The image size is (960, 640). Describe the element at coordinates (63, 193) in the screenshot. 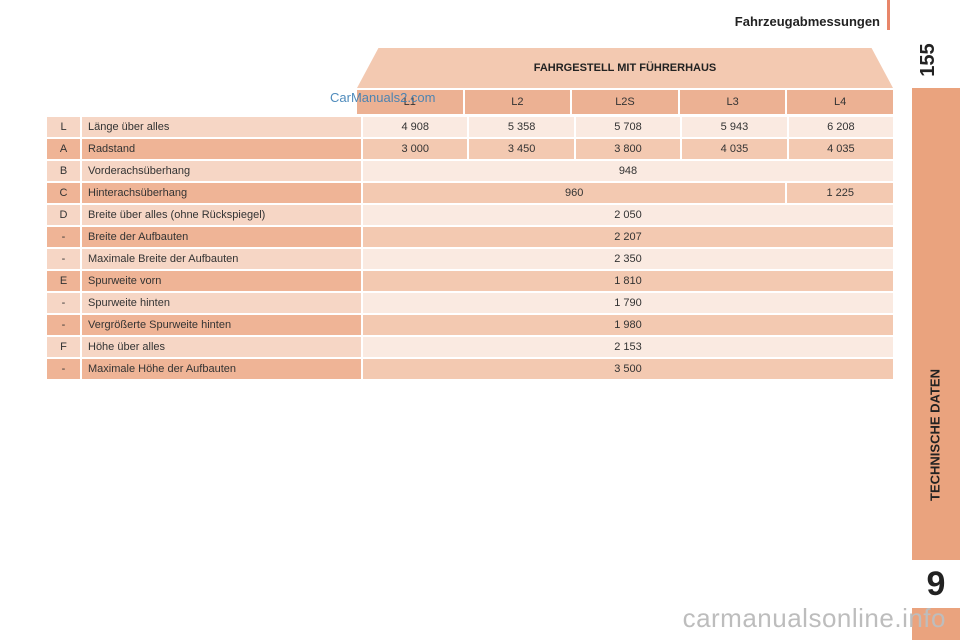

I see `row-code: C` at that location.